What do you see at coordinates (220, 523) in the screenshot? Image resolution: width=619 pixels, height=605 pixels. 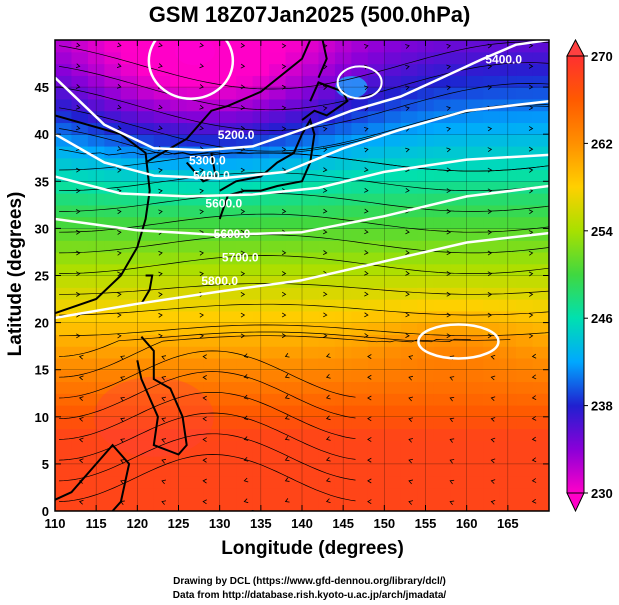 I see `x-tick-label: 130` at bounding box center [220, 523].